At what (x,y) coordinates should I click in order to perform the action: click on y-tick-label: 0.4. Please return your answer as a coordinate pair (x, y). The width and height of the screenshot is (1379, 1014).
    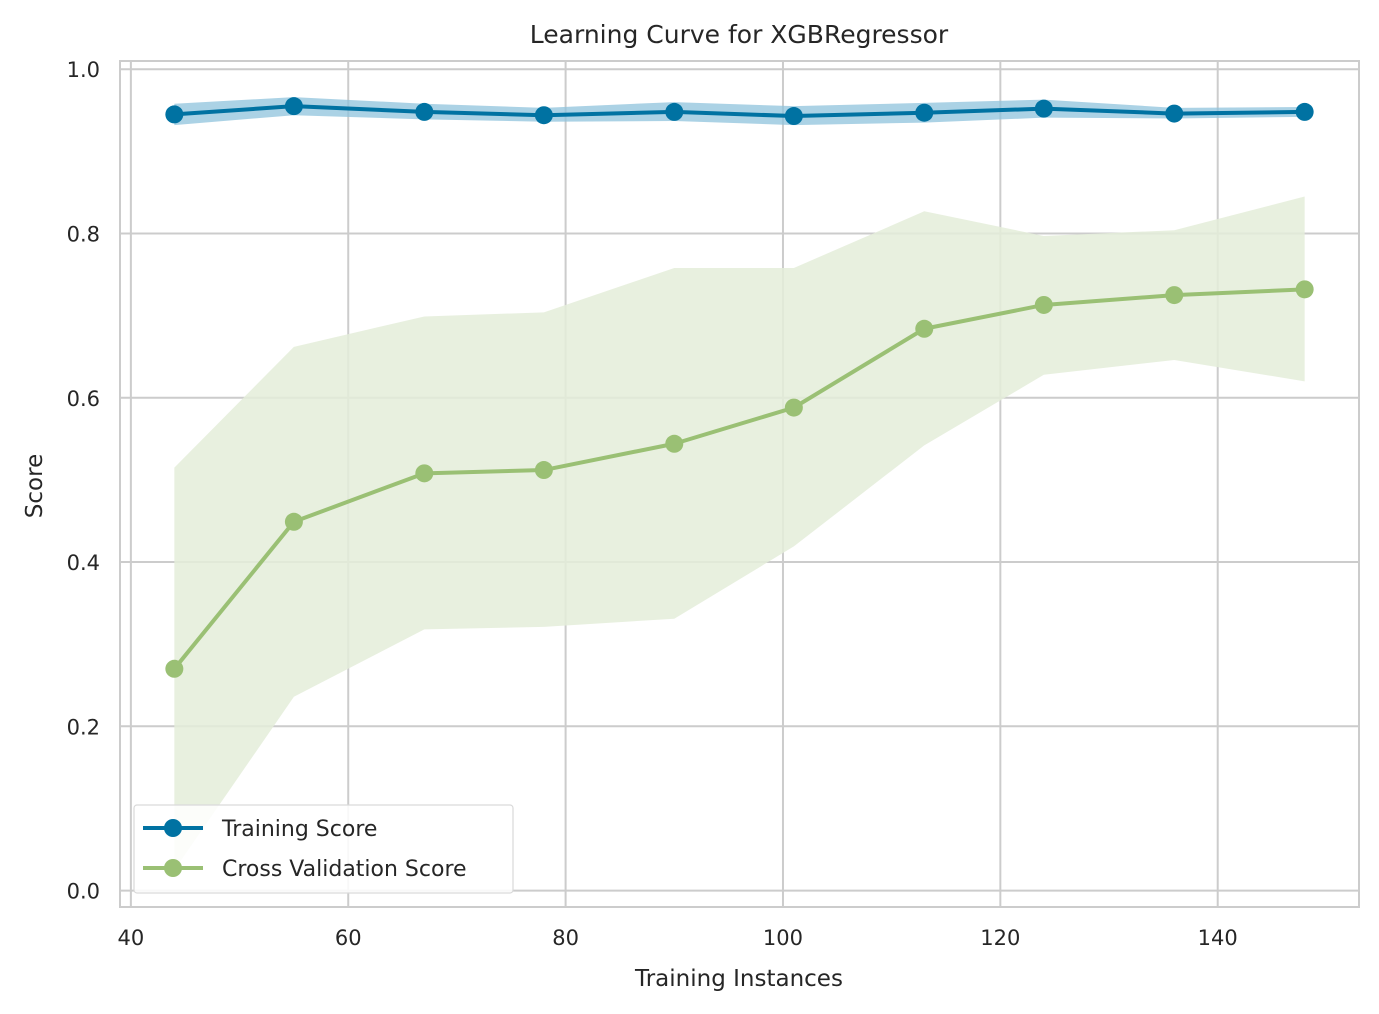
    Looking at the image, I should click on (83, 563).